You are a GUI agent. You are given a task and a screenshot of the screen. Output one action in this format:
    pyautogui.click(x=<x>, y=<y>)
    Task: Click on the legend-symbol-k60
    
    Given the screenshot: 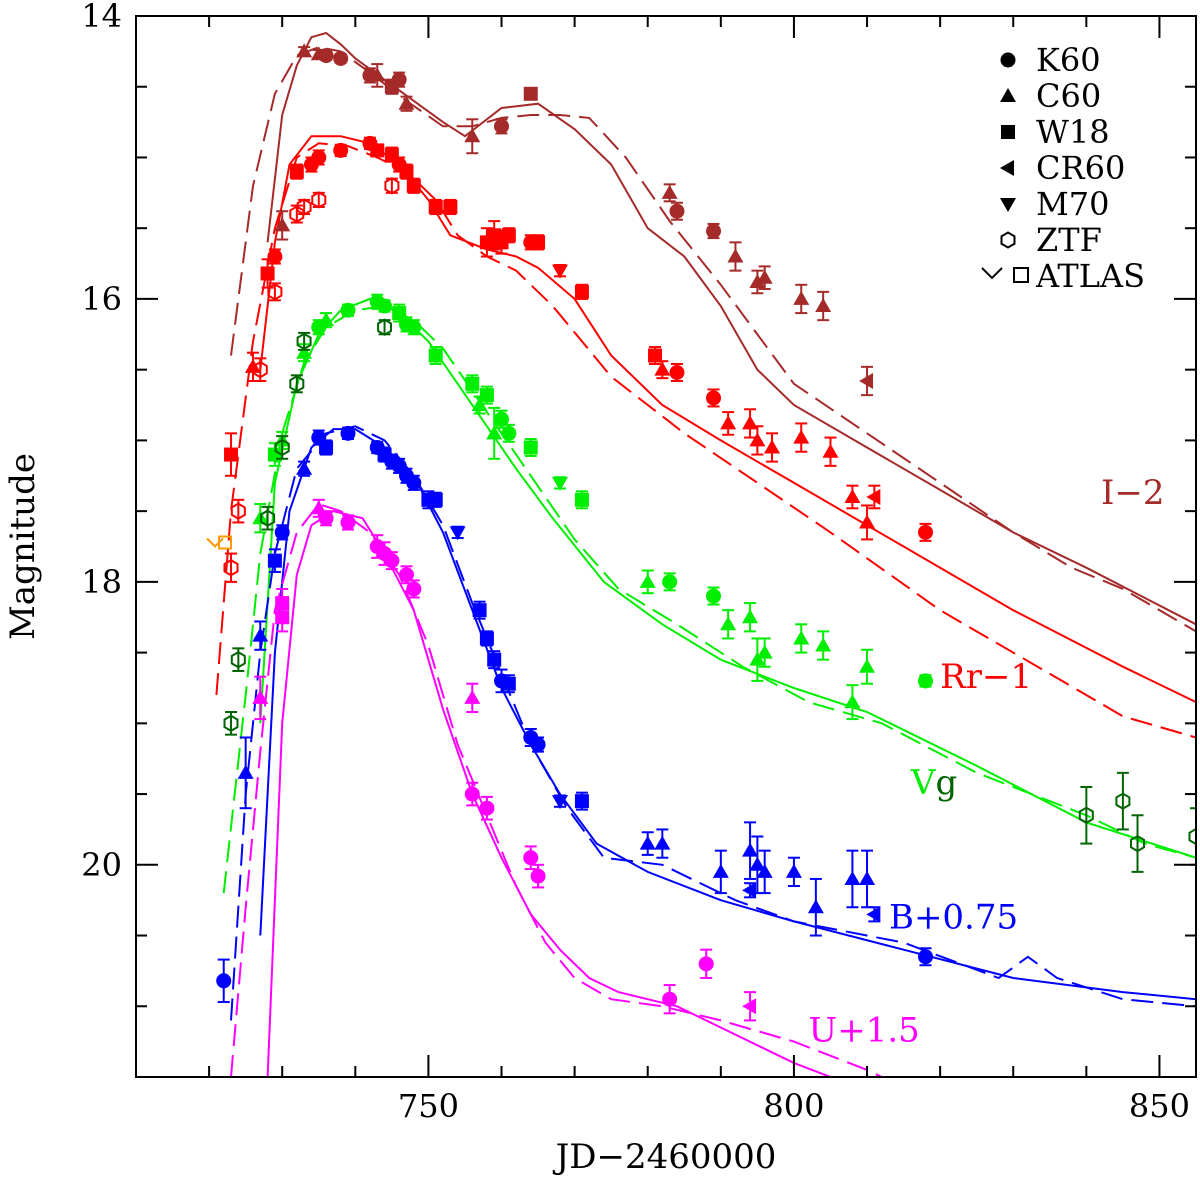 What is the action you would take?
    pyautogui.click(x=1008, y=60)
    